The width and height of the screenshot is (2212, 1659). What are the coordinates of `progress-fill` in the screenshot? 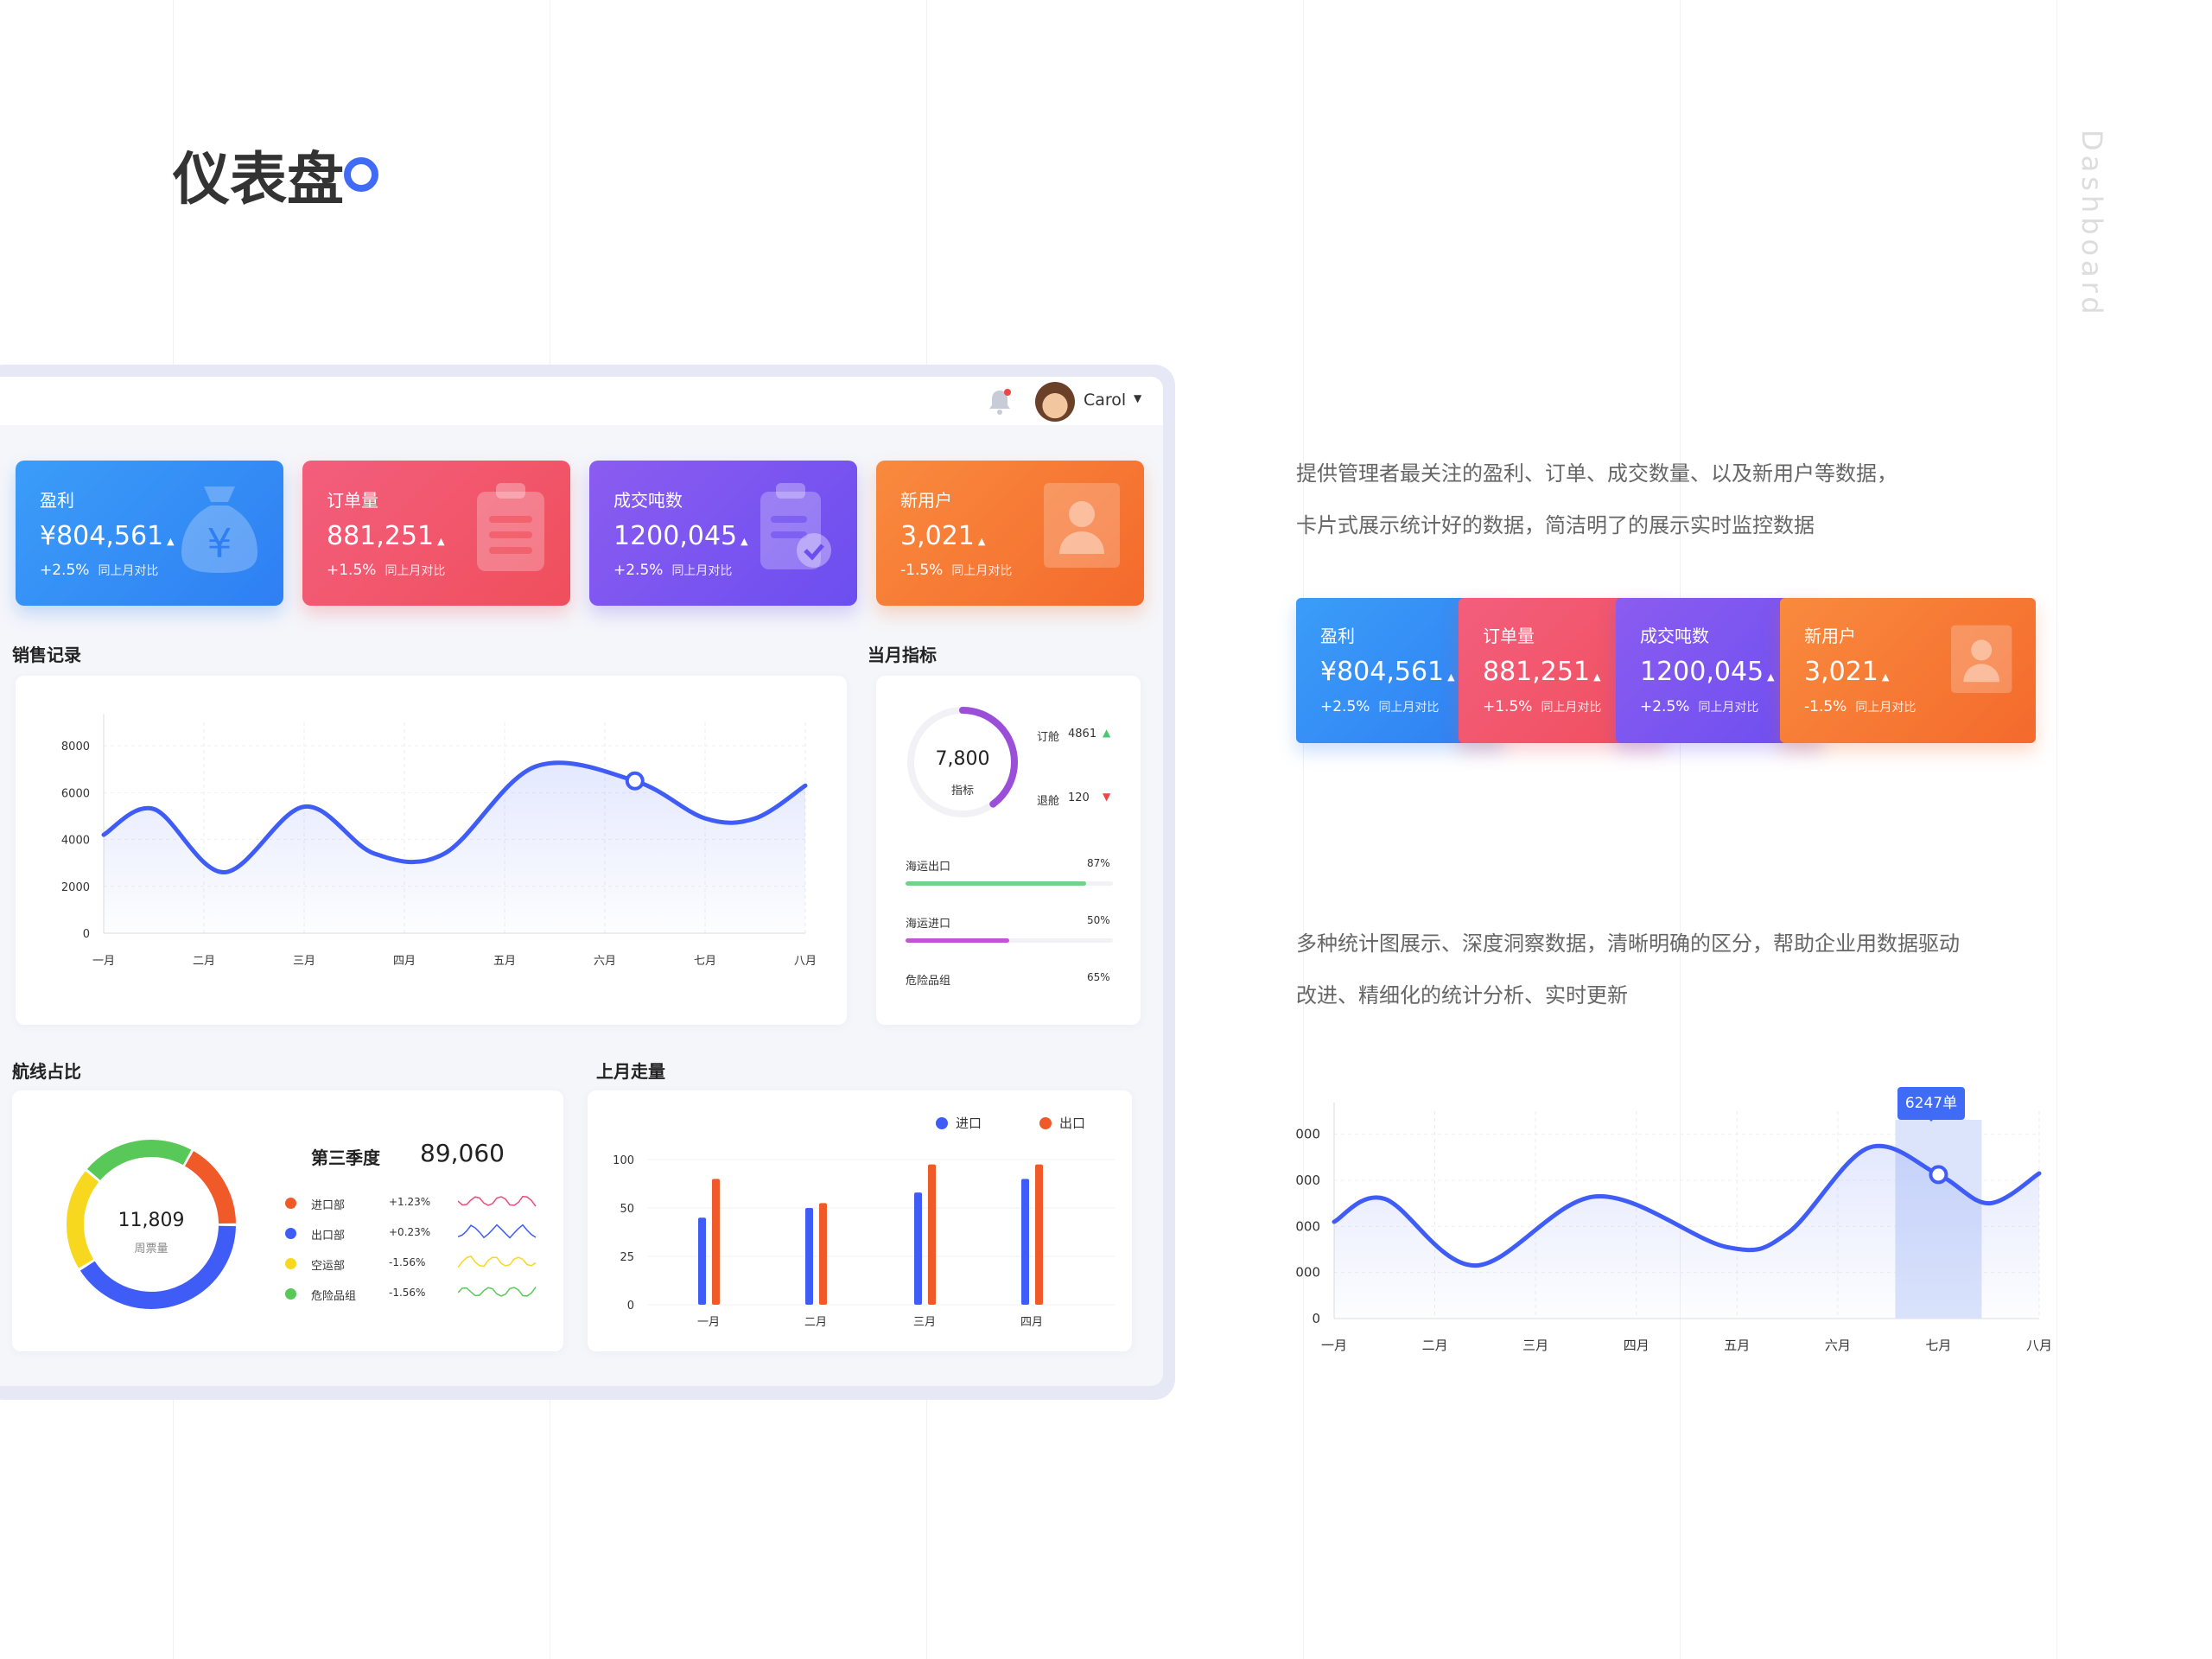 It's located at (996, 883).